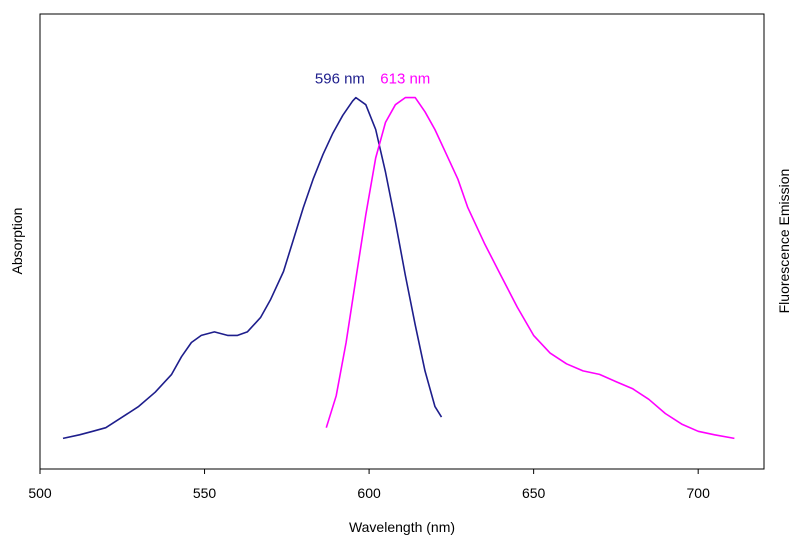 This screenshot has height=543, width=795. What do you see at coordinates (402, 527) in the screenshot?
I see `x-axis-label: Wavelength (nm)` at bounding box center [402, 527].